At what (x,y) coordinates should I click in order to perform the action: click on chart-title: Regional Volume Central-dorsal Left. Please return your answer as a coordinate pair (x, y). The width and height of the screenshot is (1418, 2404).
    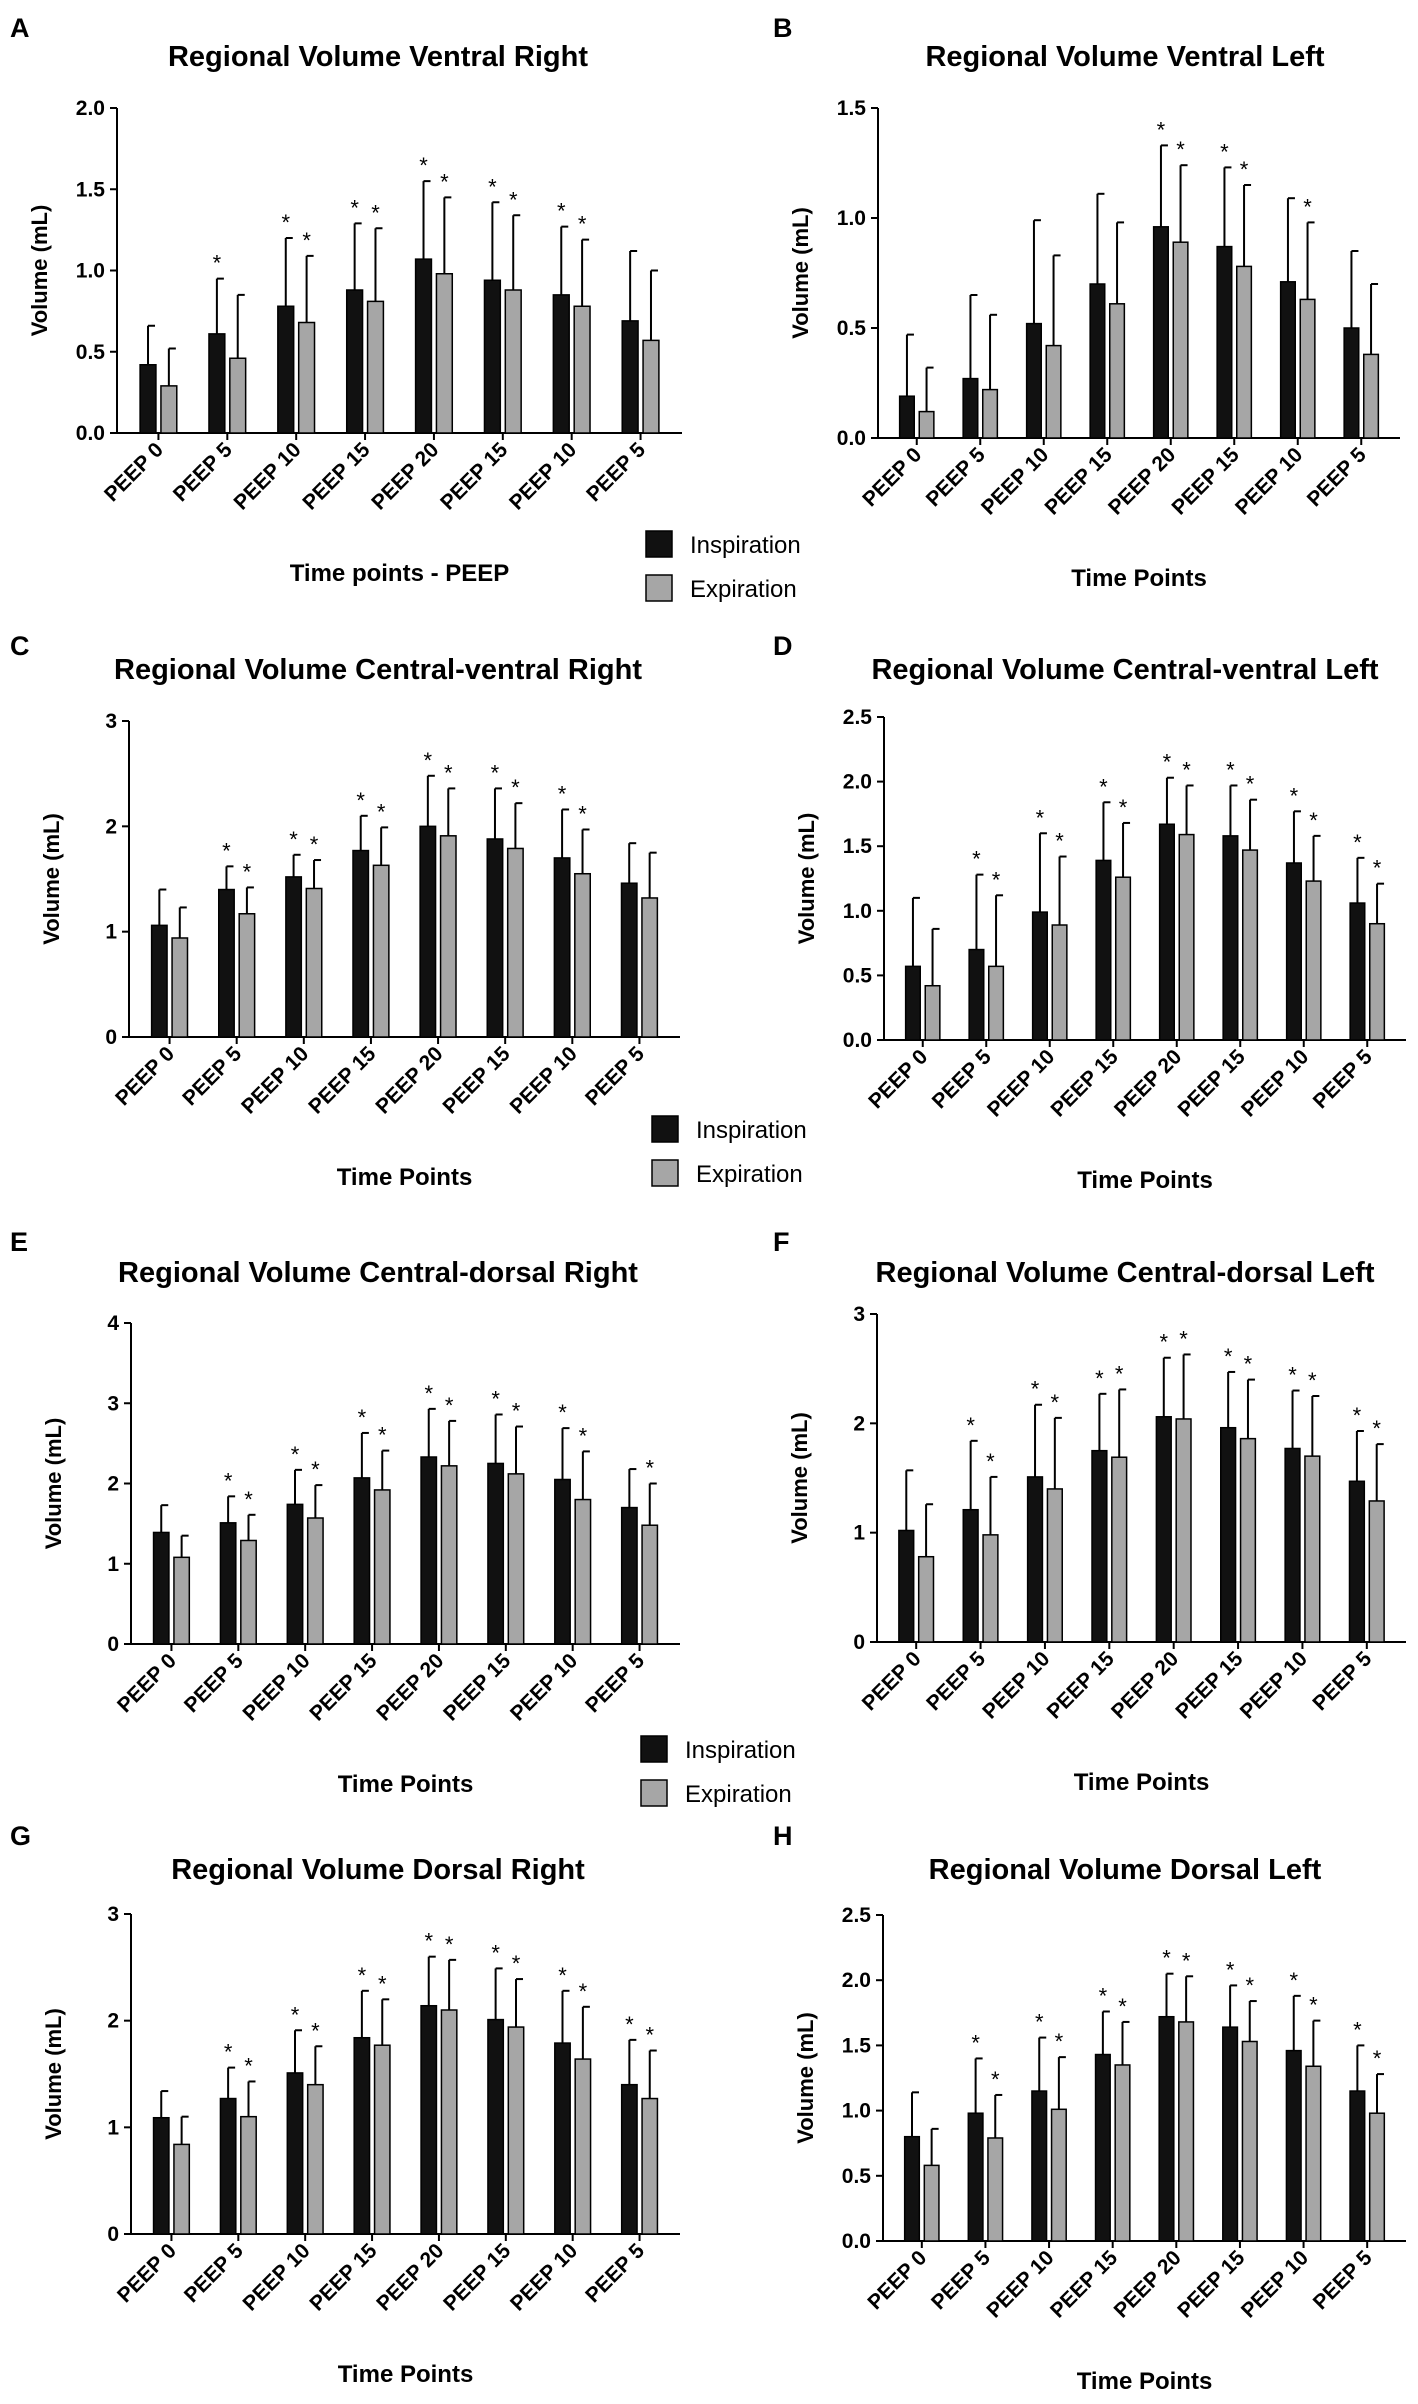
    Looking at the image, I should click on (1125, 1273).